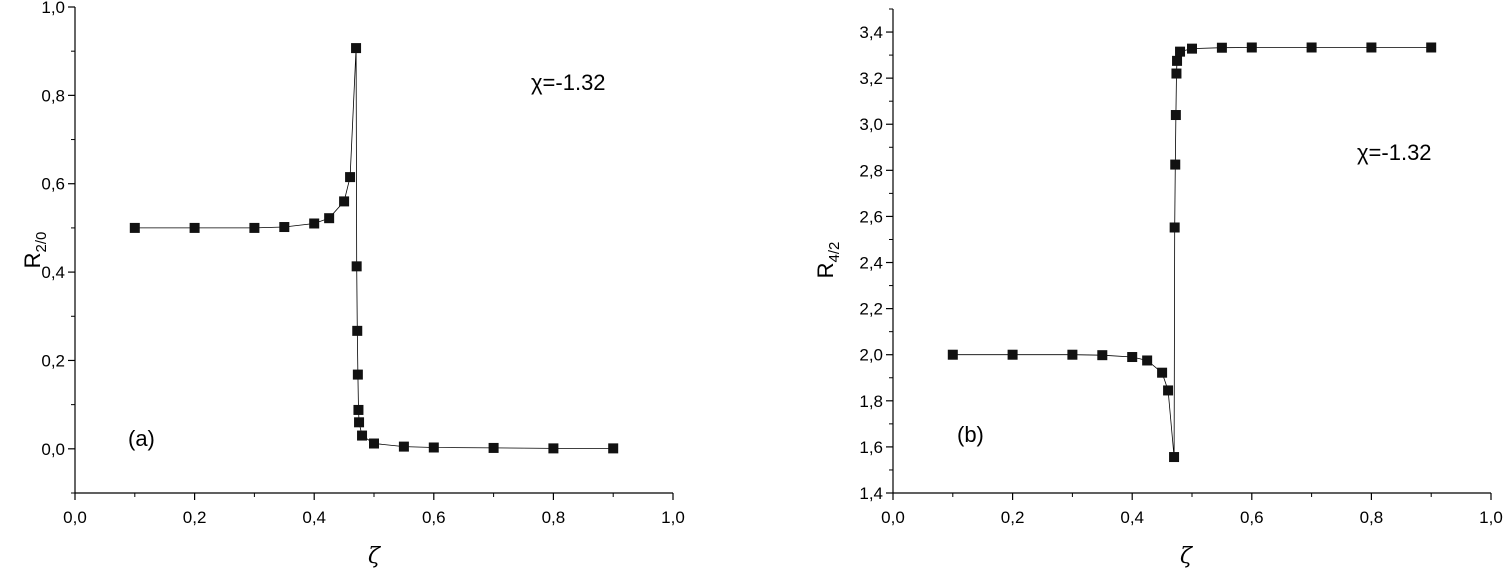 The width and height of the screenshot is (1503, 570). Describe the element at coordinates (871, 309) in the screenshot. I see `panel-b-y-tick-label: 2,2` at that location.